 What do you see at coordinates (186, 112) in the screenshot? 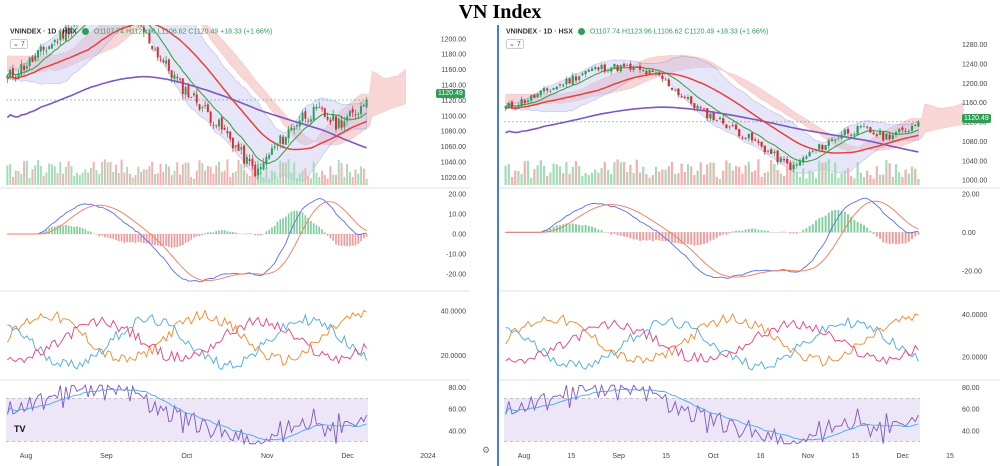
I see `ma-long-line` at bounding box center [186, 112].